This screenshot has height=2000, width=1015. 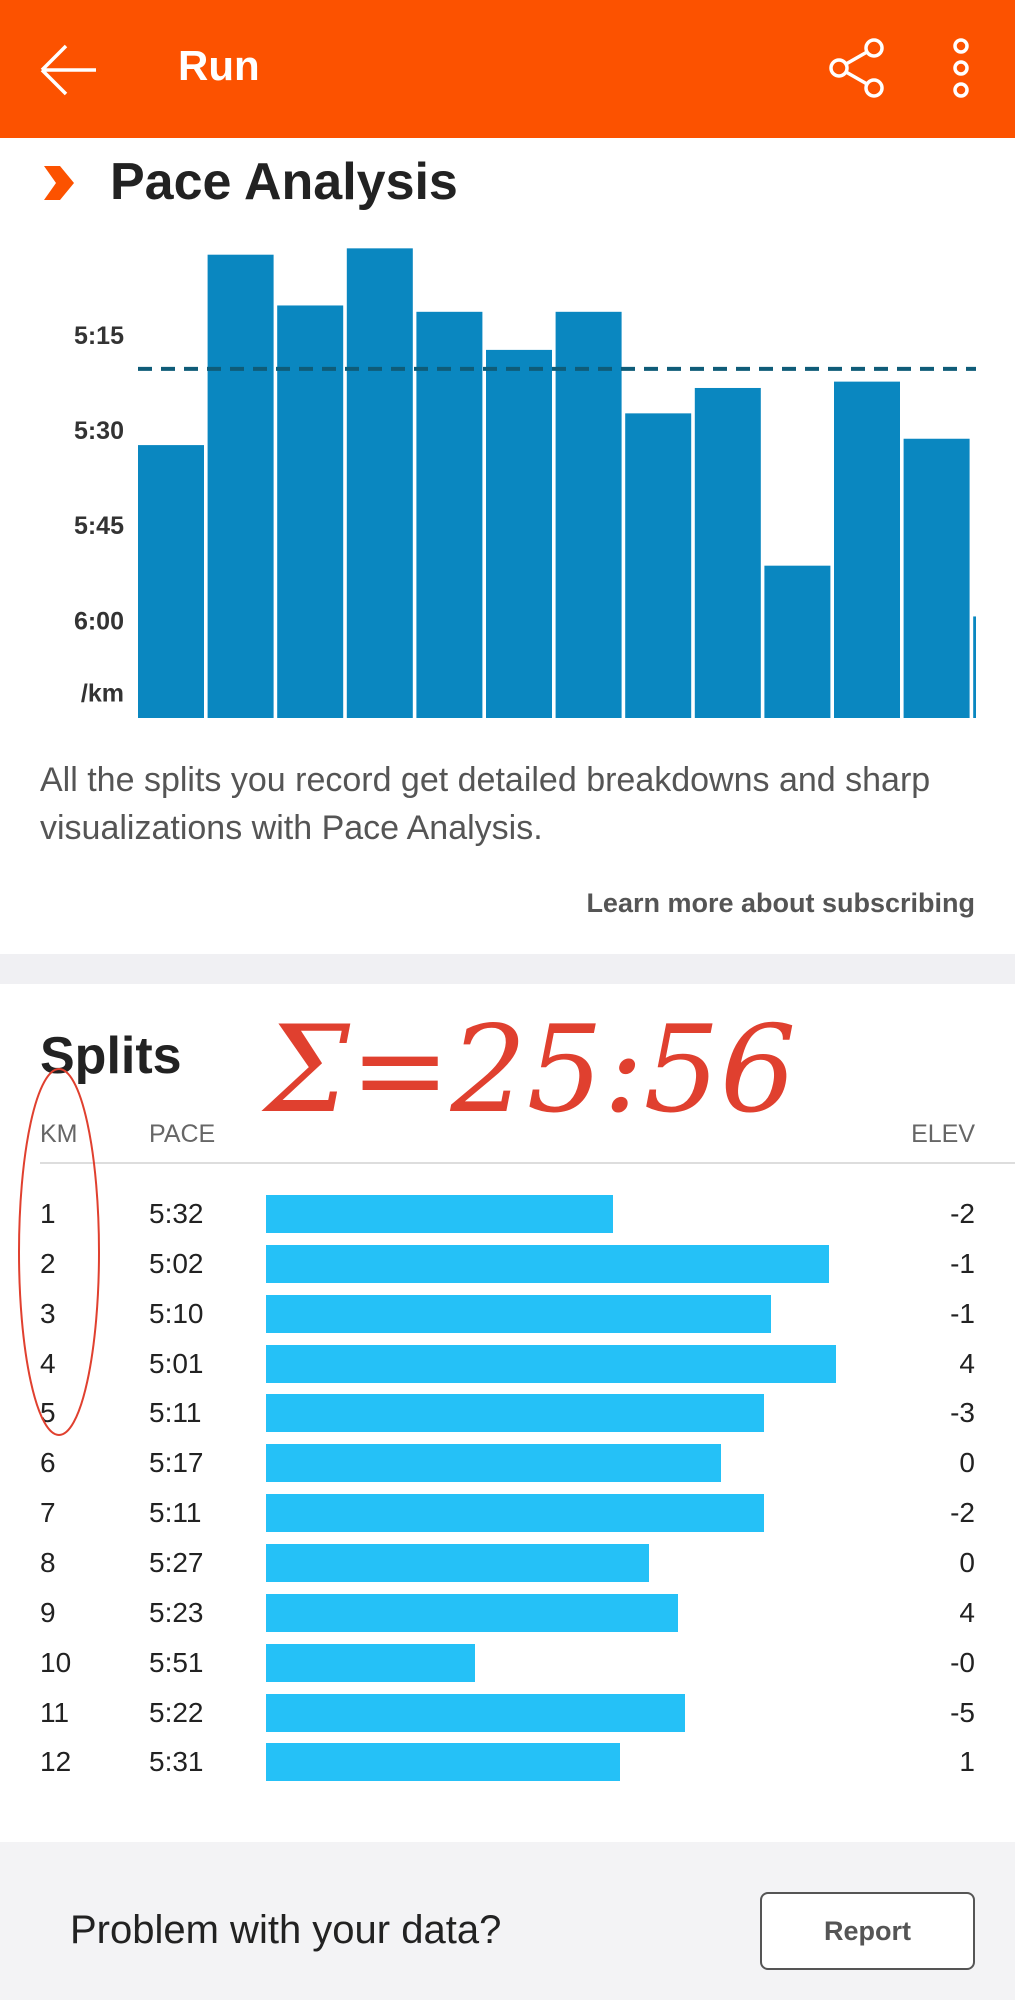 I want to click on elev: -5, so click(x=962, y=1712).